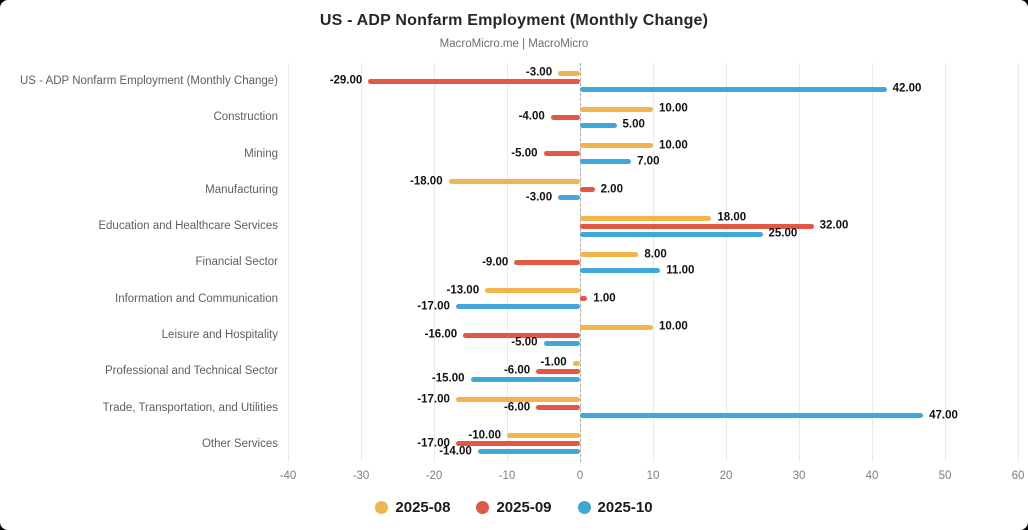  Describe the element at coordinates (732, 217) in the screenshot. I see `value-label: 18.00` at that location.